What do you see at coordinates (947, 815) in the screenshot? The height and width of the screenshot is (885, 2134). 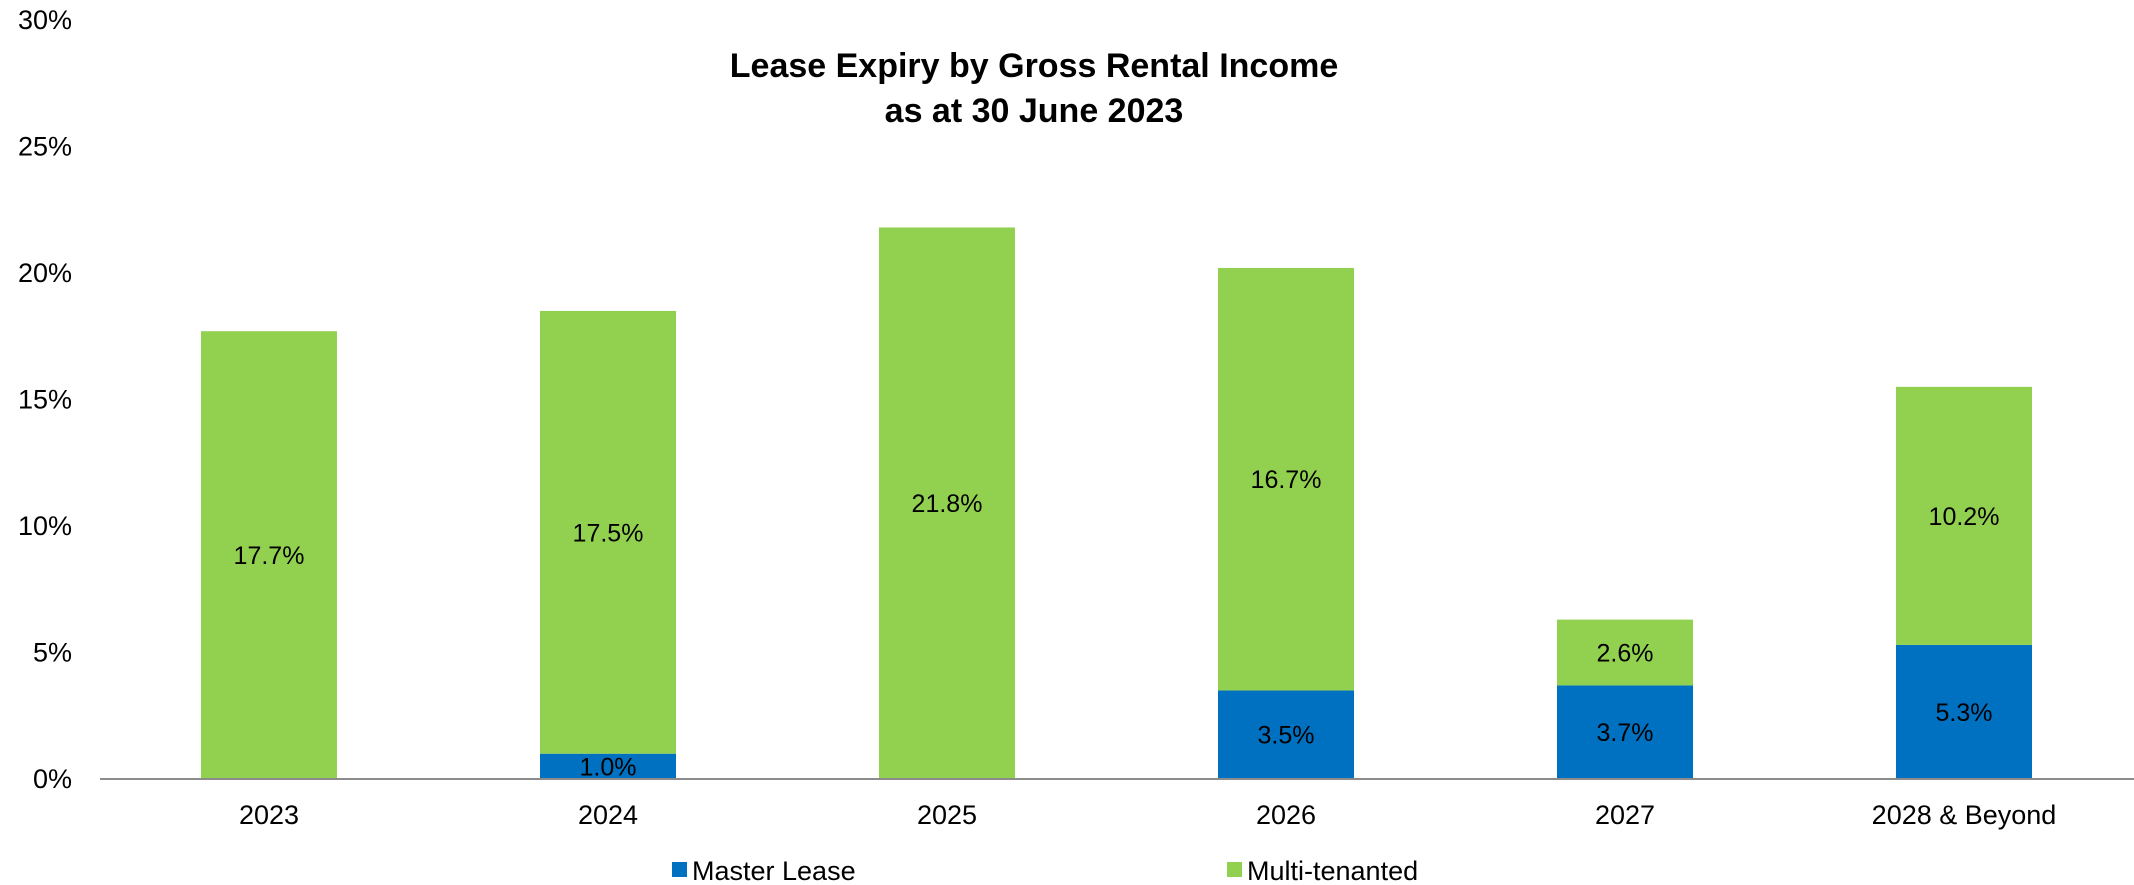 I see `x-tick-label: 2025` at bounding box center [947, 815].